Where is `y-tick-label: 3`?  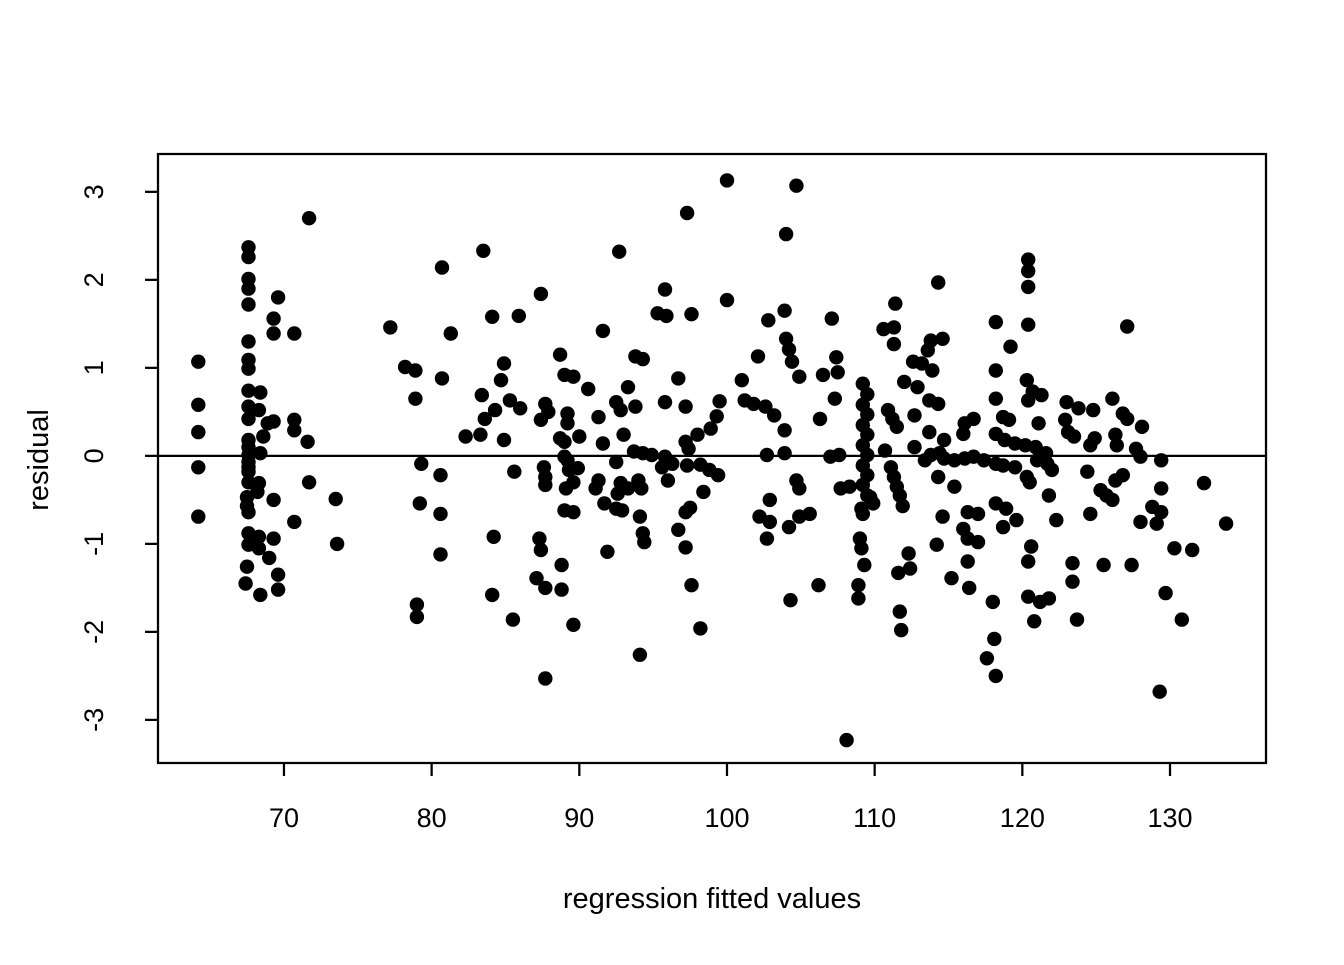 y-tick-label: 3 is located at coordinates (94, 191).